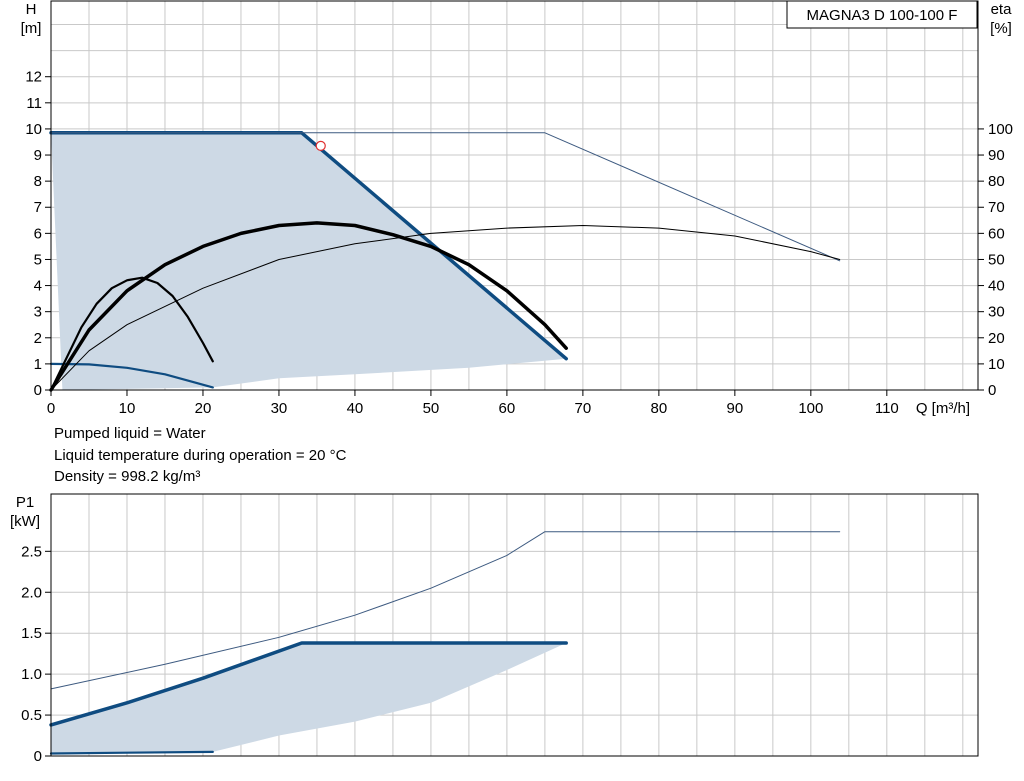  Describe the element at coordinates (507, 408) in the screenshot. I see `head-x-tick-label: 60` at that location.